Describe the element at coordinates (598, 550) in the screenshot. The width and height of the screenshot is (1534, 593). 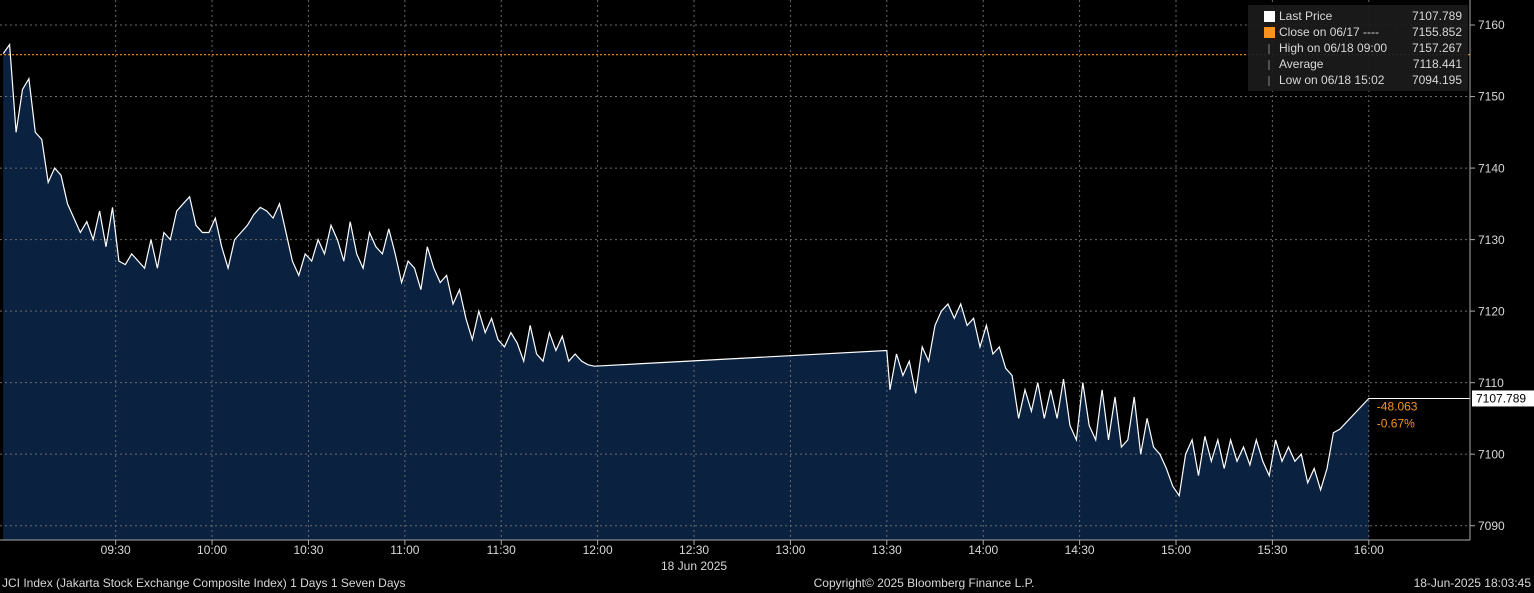
I see `x-tick-label: 12:00` at that location.